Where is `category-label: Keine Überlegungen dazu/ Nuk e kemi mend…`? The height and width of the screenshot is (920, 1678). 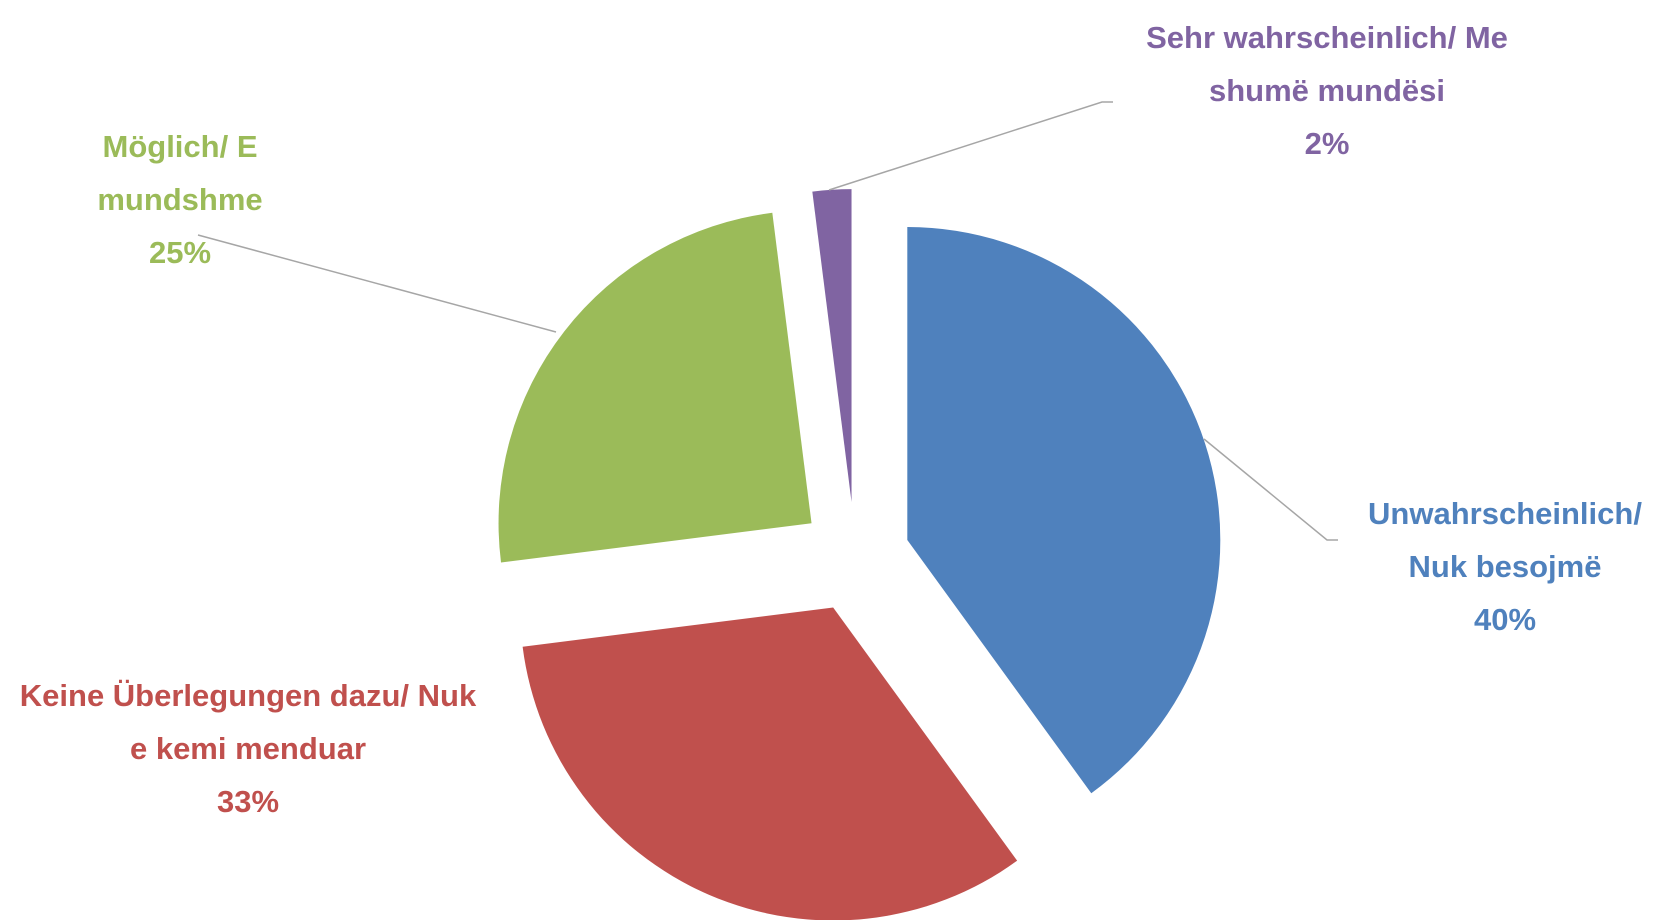
category-label: Keine Überlegungen dazu/ Nuk e kemi mend… is located at coordinates (248, 722).